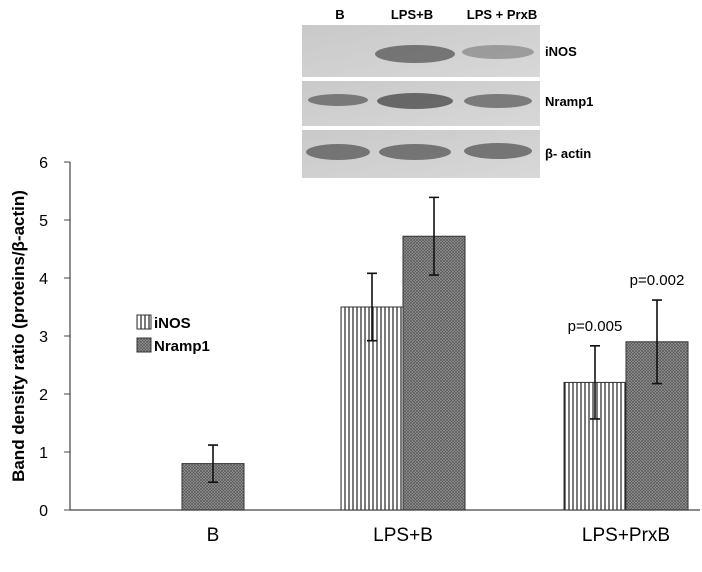  Describe the element at coordinates (626, 535) in the screenshot. I see `x-tick-label: LPS+PrxB` at that location.